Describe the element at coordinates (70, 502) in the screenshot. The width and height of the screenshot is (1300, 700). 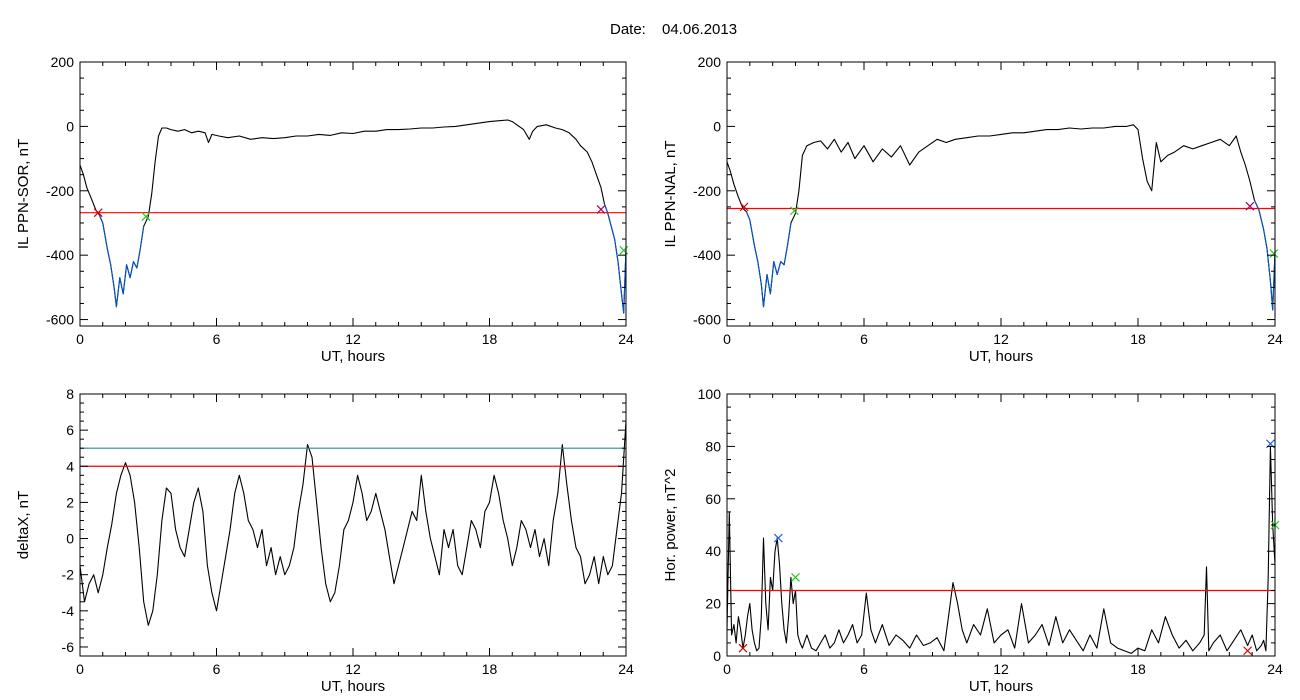
I see `y-tick-label: 2` at that location.